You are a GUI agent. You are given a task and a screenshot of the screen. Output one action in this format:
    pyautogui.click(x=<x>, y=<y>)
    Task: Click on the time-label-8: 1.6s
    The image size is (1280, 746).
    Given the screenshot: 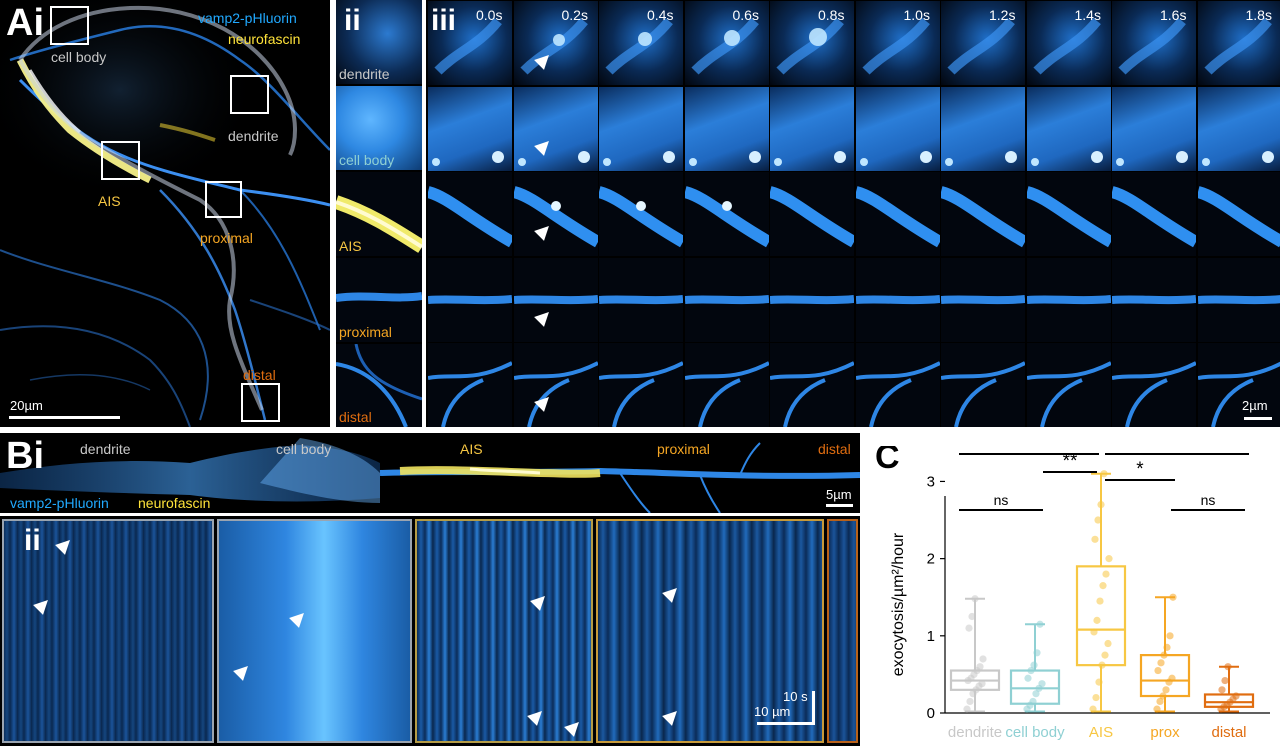 What is the action you would take?
    pyautogui.click(x=1173, y=15)
    